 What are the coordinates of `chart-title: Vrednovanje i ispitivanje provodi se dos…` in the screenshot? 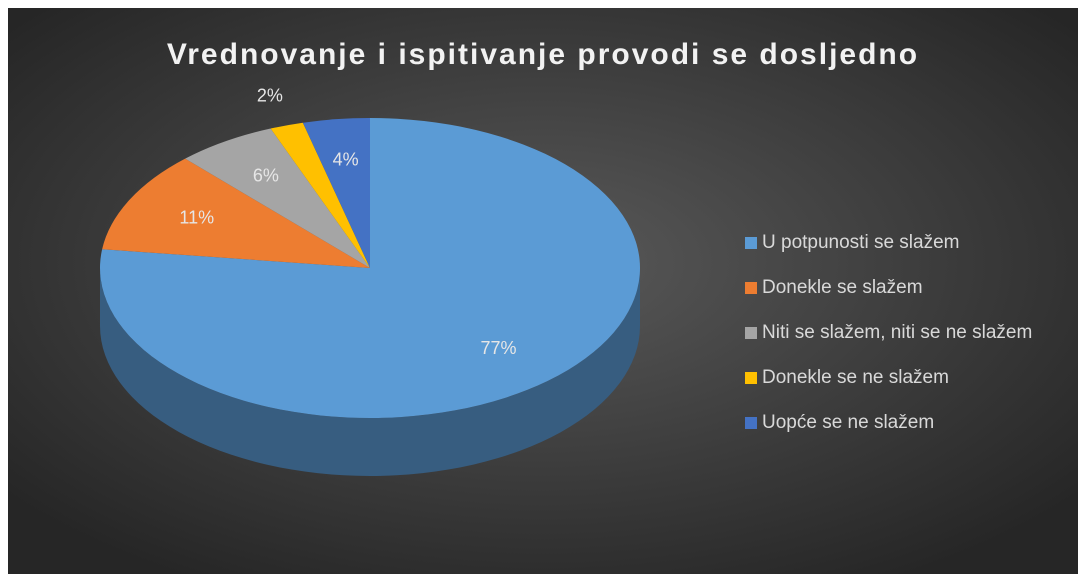 It's located at (543, 54).